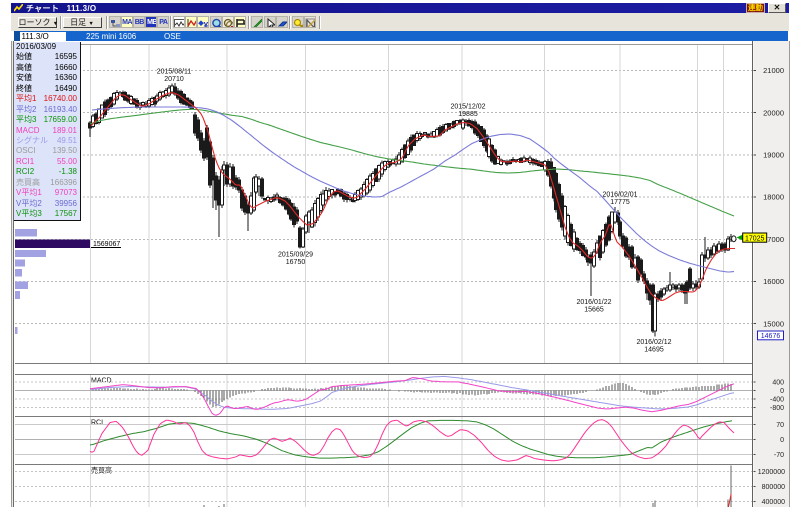  I want to click on svg-text: -800, so click(777, 408).